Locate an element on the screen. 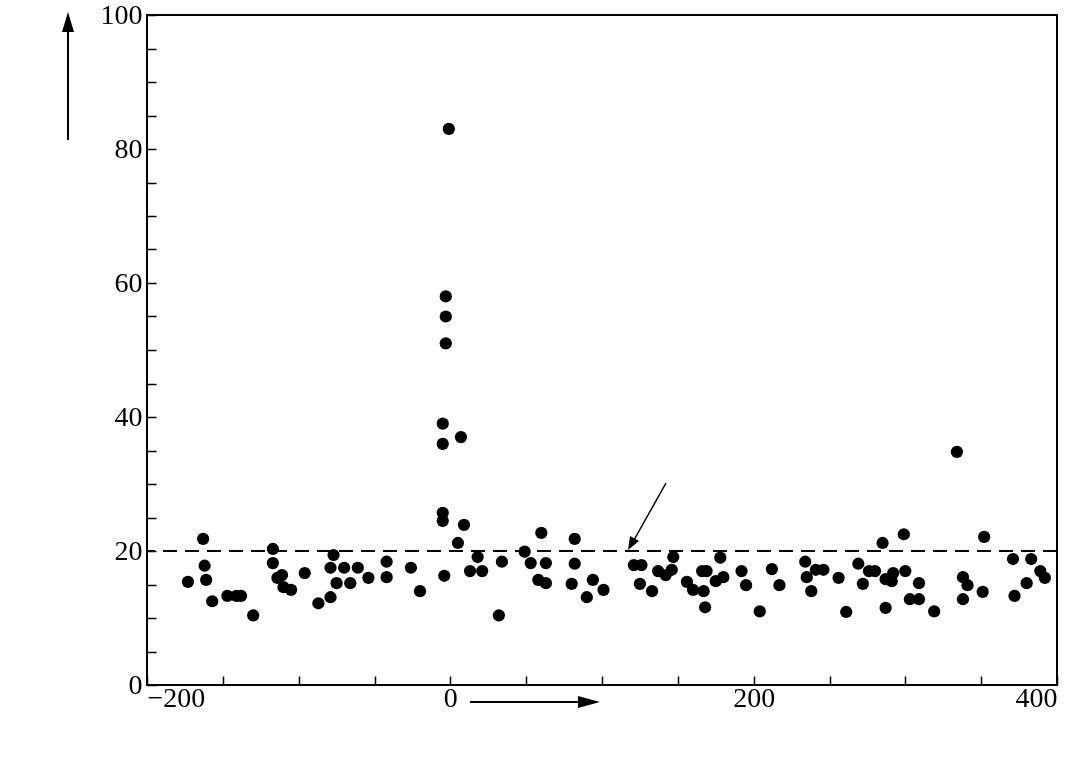  y-tick-label: 20 is located at coordinates (128, 550).